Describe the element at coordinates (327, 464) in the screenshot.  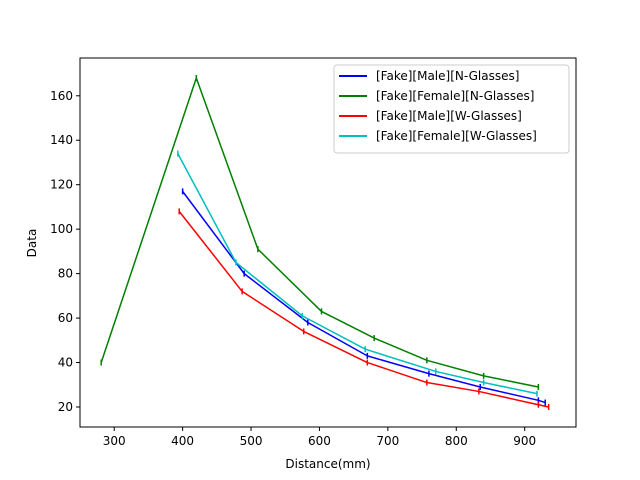
I see `x-axis-label: Distance(mm)` at that location.